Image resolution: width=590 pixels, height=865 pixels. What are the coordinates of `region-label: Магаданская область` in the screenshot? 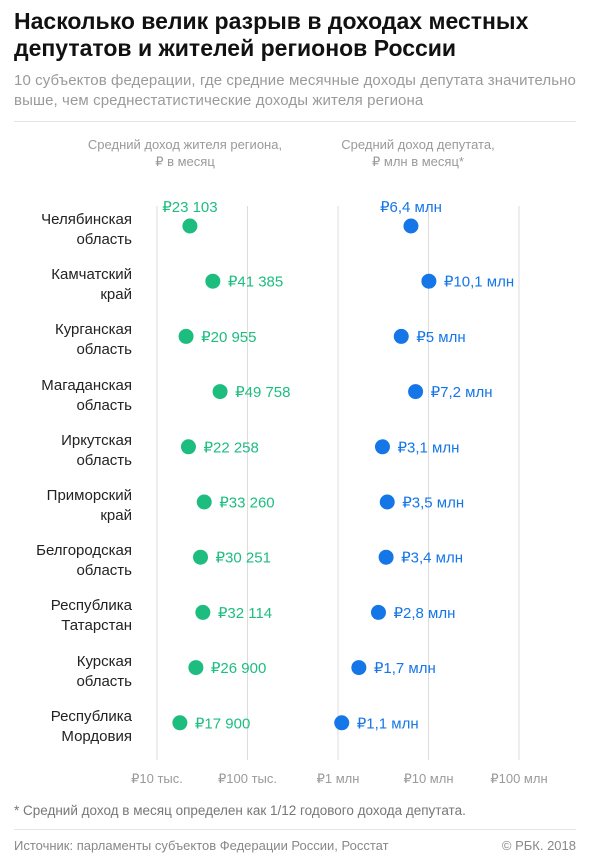 It's located at (86, 395).